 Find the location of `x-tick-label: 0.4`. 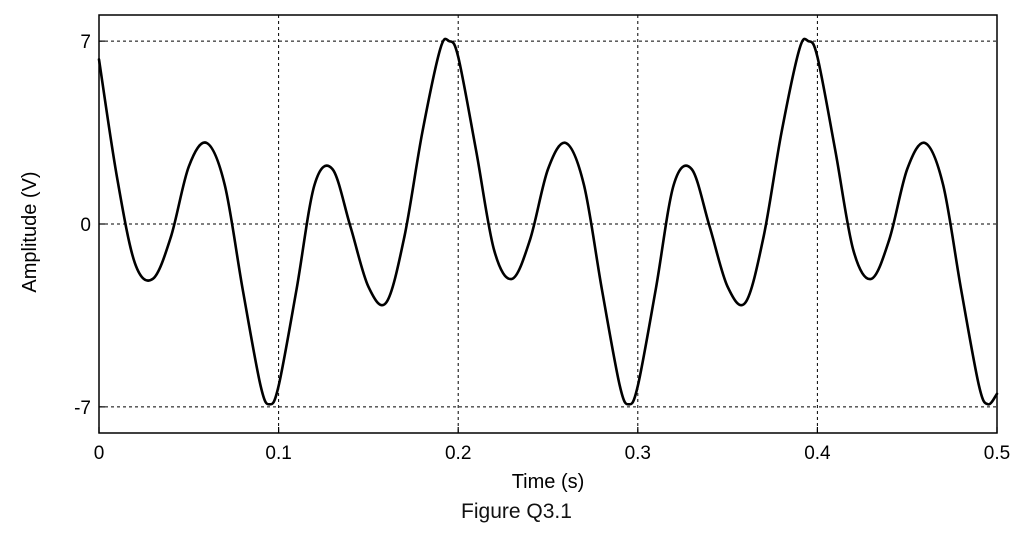

x-tick-label: 0.4 is located at coordinates (817, 453).